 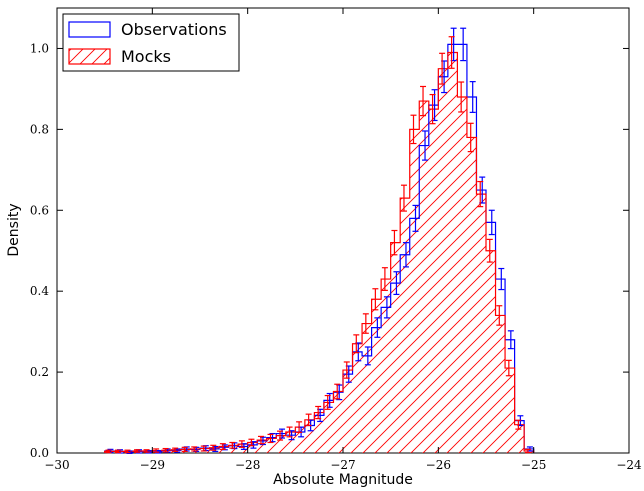 I want to click on legend: Observations Mocks, so click(x=151, y=42).